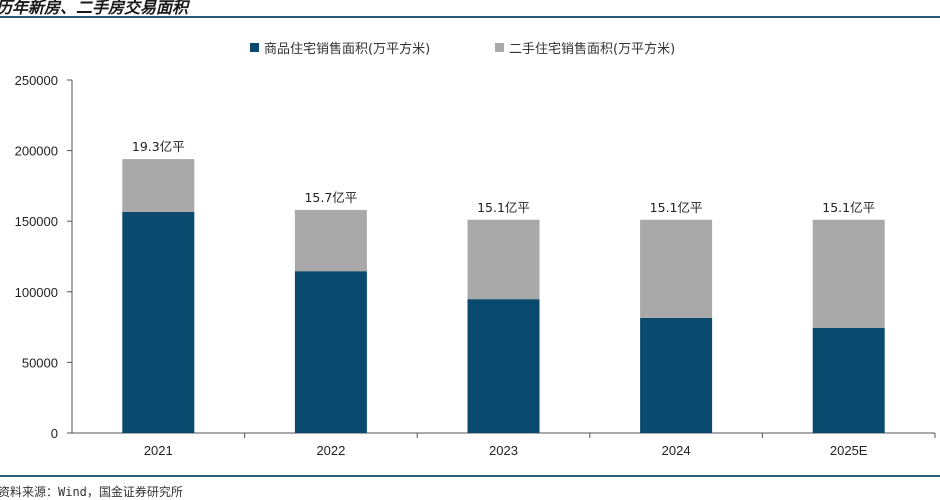 The width and height of the screenshot is (940, 500). I want to click on top-divider, so click(470, 17).